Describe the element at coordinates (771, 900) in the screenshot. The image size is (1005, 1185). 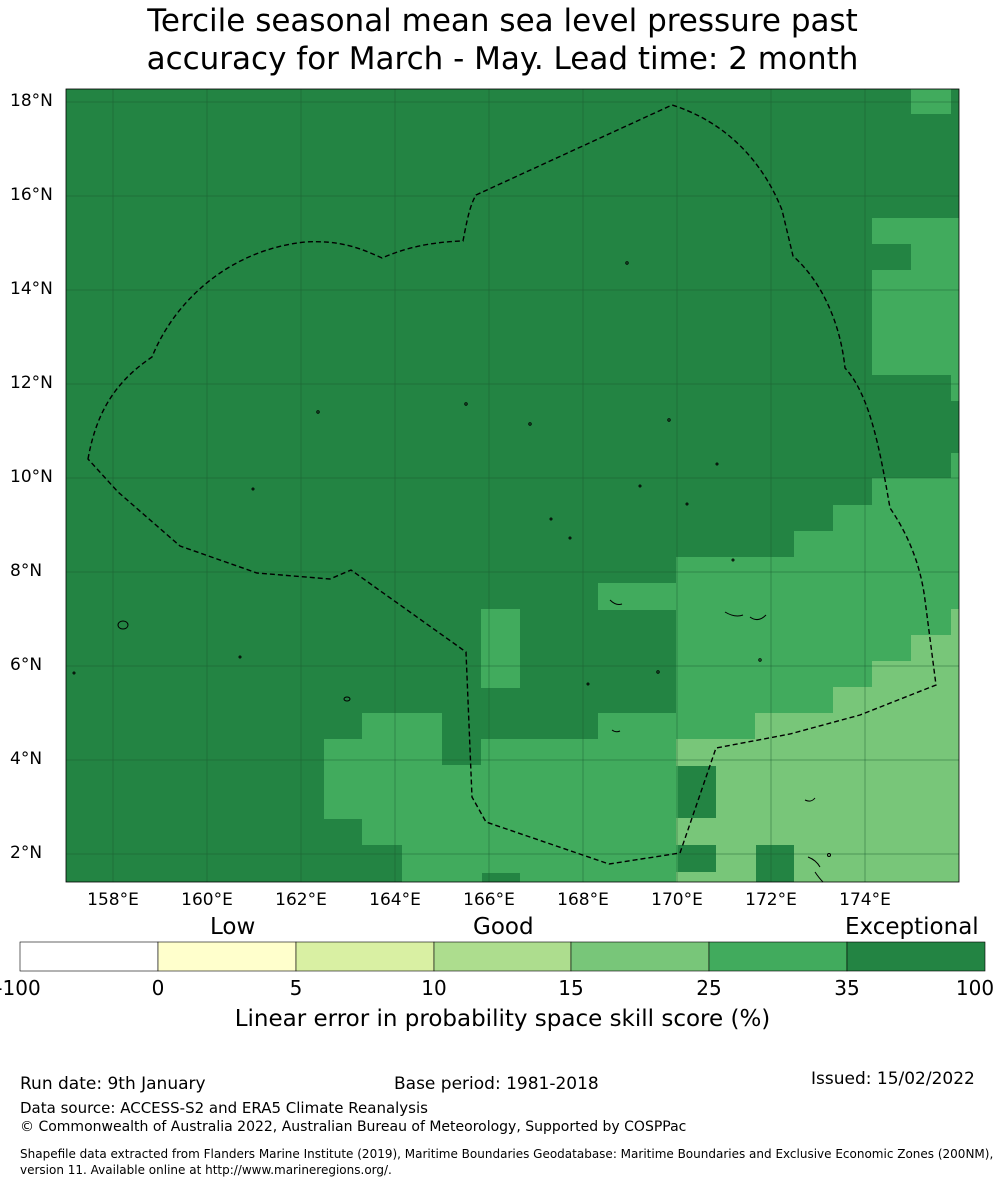
I see `lon-label: 172°E` at that location.